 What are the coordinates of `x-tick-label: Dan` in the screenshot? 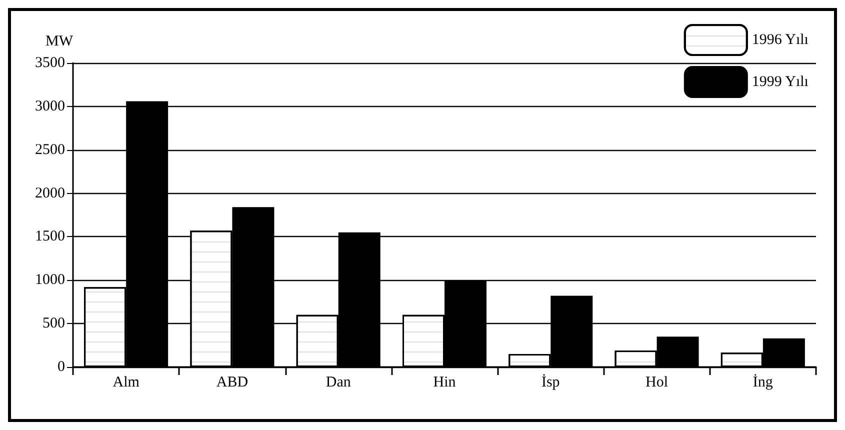 It's located at (339, 382).